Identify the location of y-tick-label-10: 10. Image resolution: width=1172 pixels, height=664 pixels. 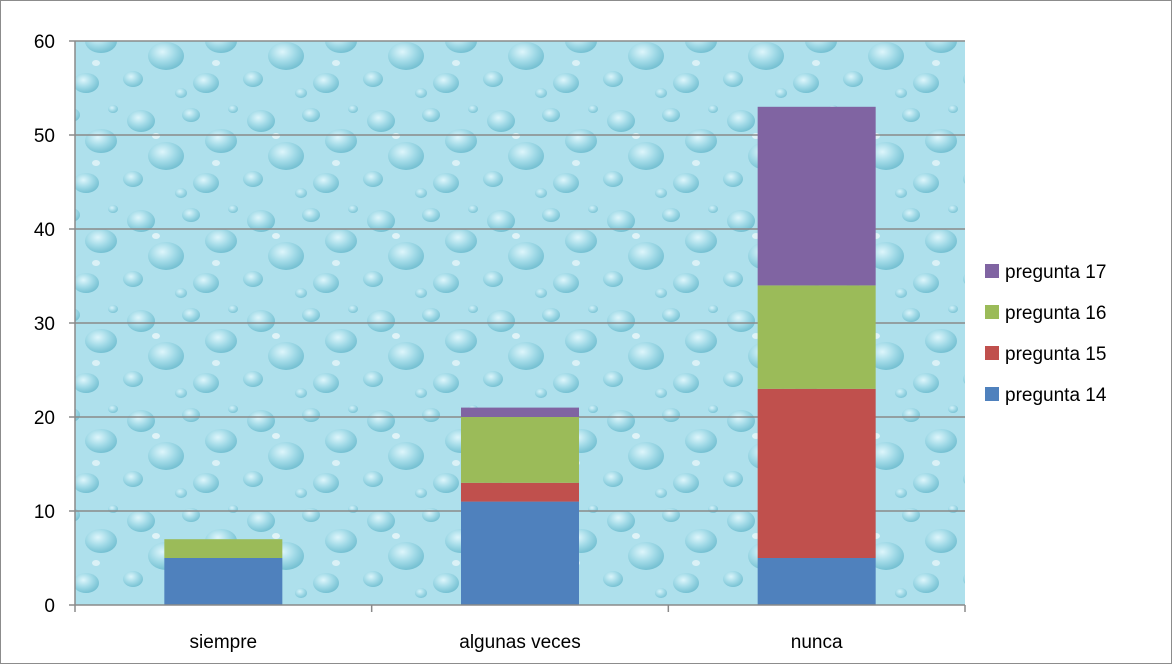
(44, 512).